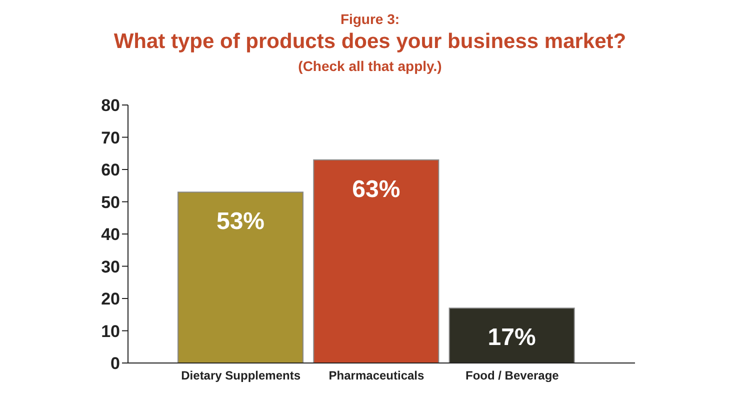  Describe the element at coordinates (241, 375) in the screenshot. I see `x-tick-label: Dietary Supplements` at that location.